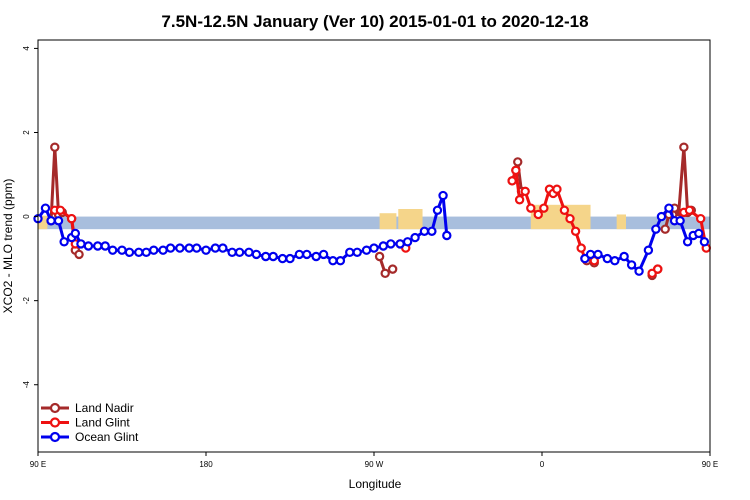 The width and height of the screenshot is (750, 500). What do you see at coordinates (26, 48) in the screenshot?
I see `y-tick-label: 4` at bounding box center [26, 48].